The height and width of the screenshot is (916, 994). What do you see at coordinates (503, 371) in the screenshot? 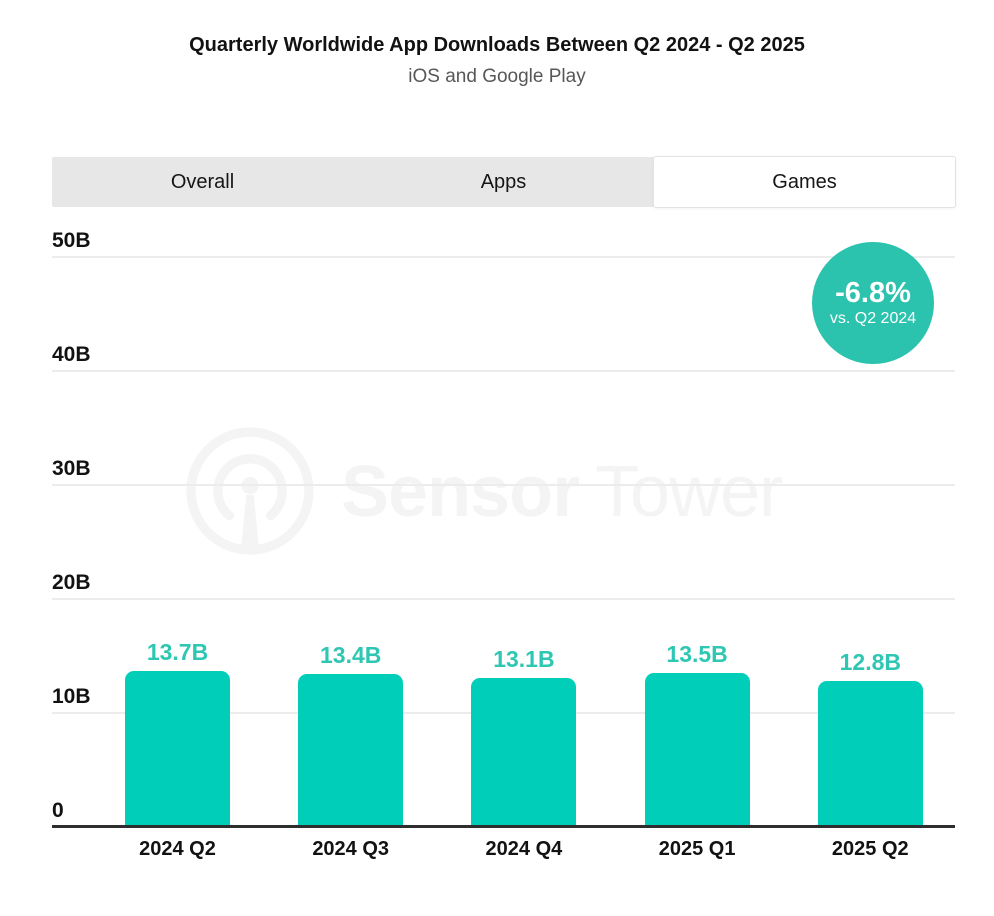
I see `gridline-40b` at bounding box center [503, 371].